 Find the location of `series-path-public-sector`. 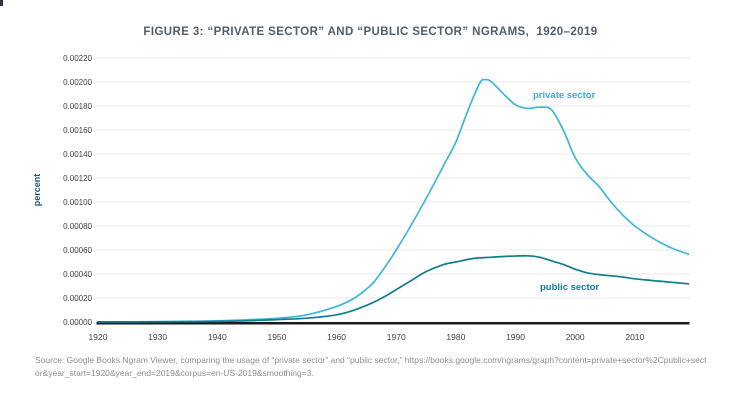

series-path-public-sector is located at coordinates (393, 288).